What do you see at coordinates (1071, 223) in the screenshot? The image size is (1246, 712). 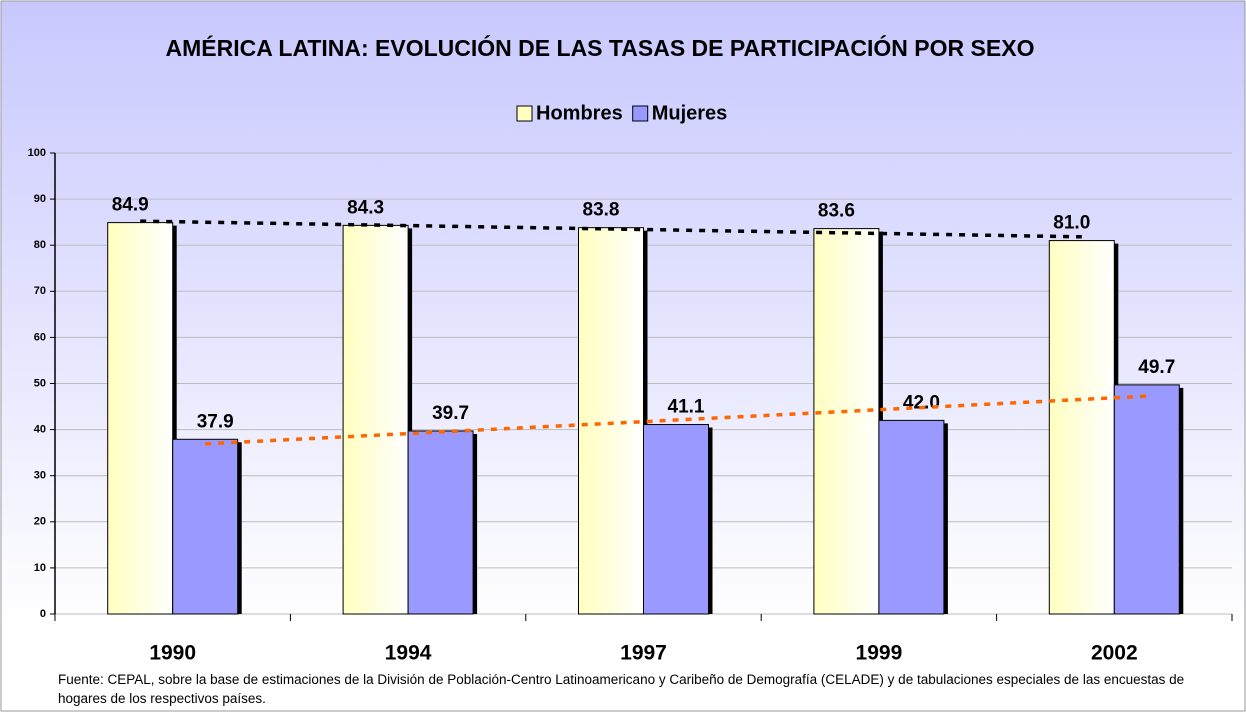 I see `data-label: 81.0` at bounding box center [1071, 223].